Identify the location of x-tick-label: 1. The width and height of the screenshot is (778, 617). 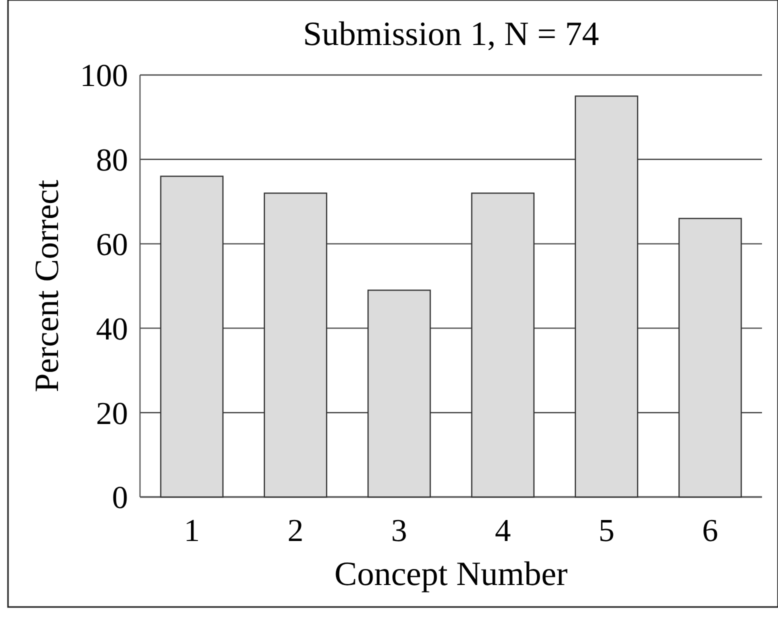
(192, 530).